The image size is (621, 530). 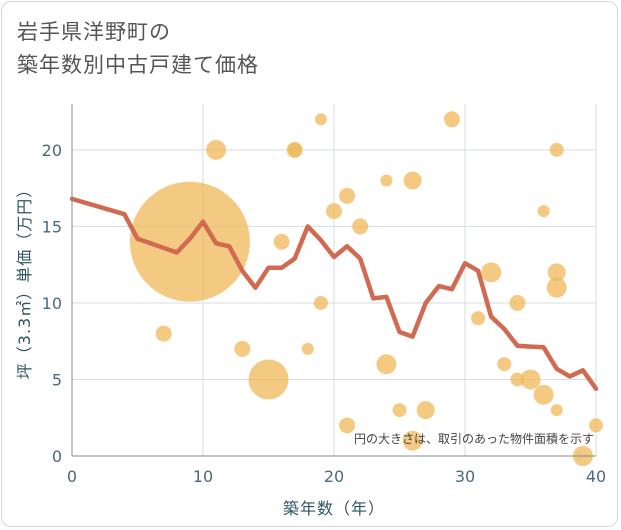 I want to click on x-axis-title: 築年数（年）, so click(x=334, y=508).